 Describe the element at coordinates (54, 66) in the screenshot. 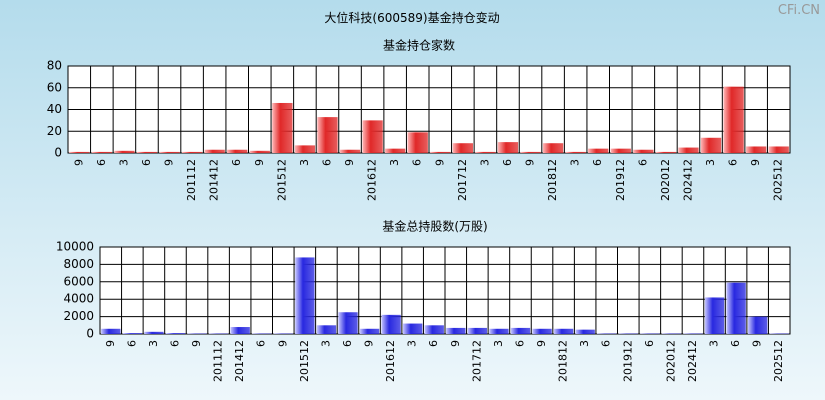

I see `y-tick-label: 80` at that location.